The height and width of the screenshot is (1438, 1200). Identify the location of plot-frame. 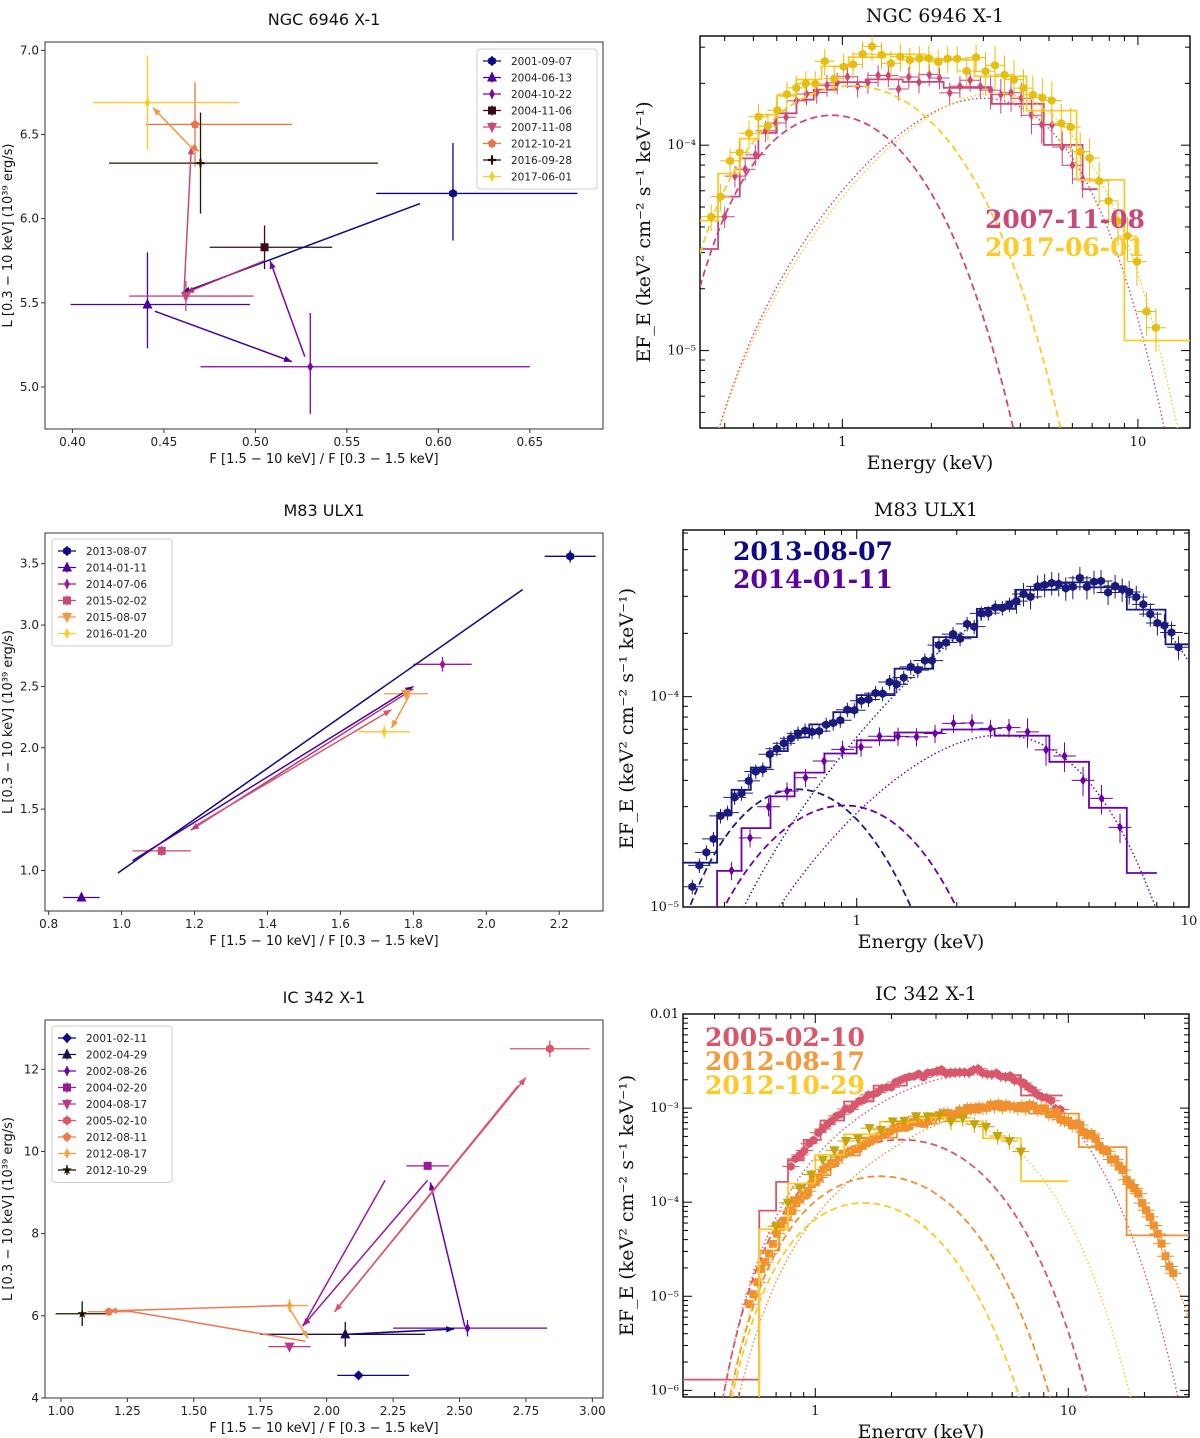
(324, 1209).